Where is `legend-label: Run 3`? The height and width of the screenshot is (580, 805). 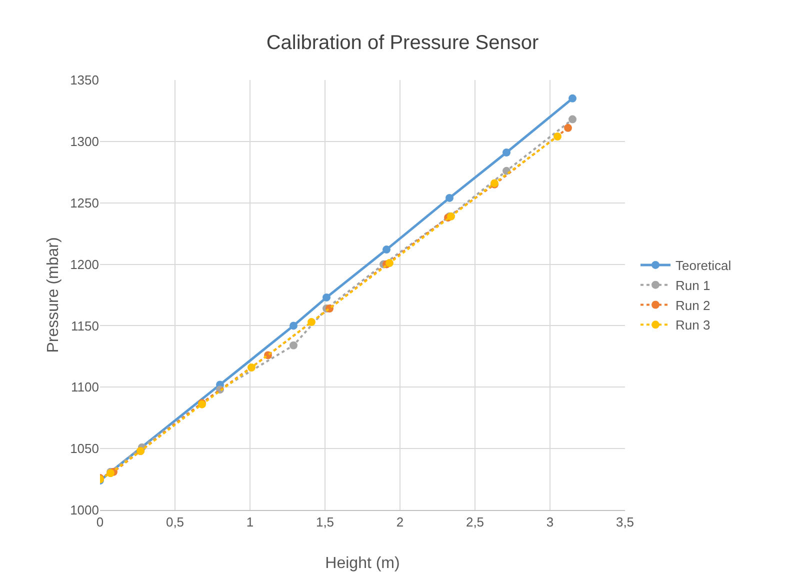
legend-label: Run 3 is located at coordinates (693, 325).